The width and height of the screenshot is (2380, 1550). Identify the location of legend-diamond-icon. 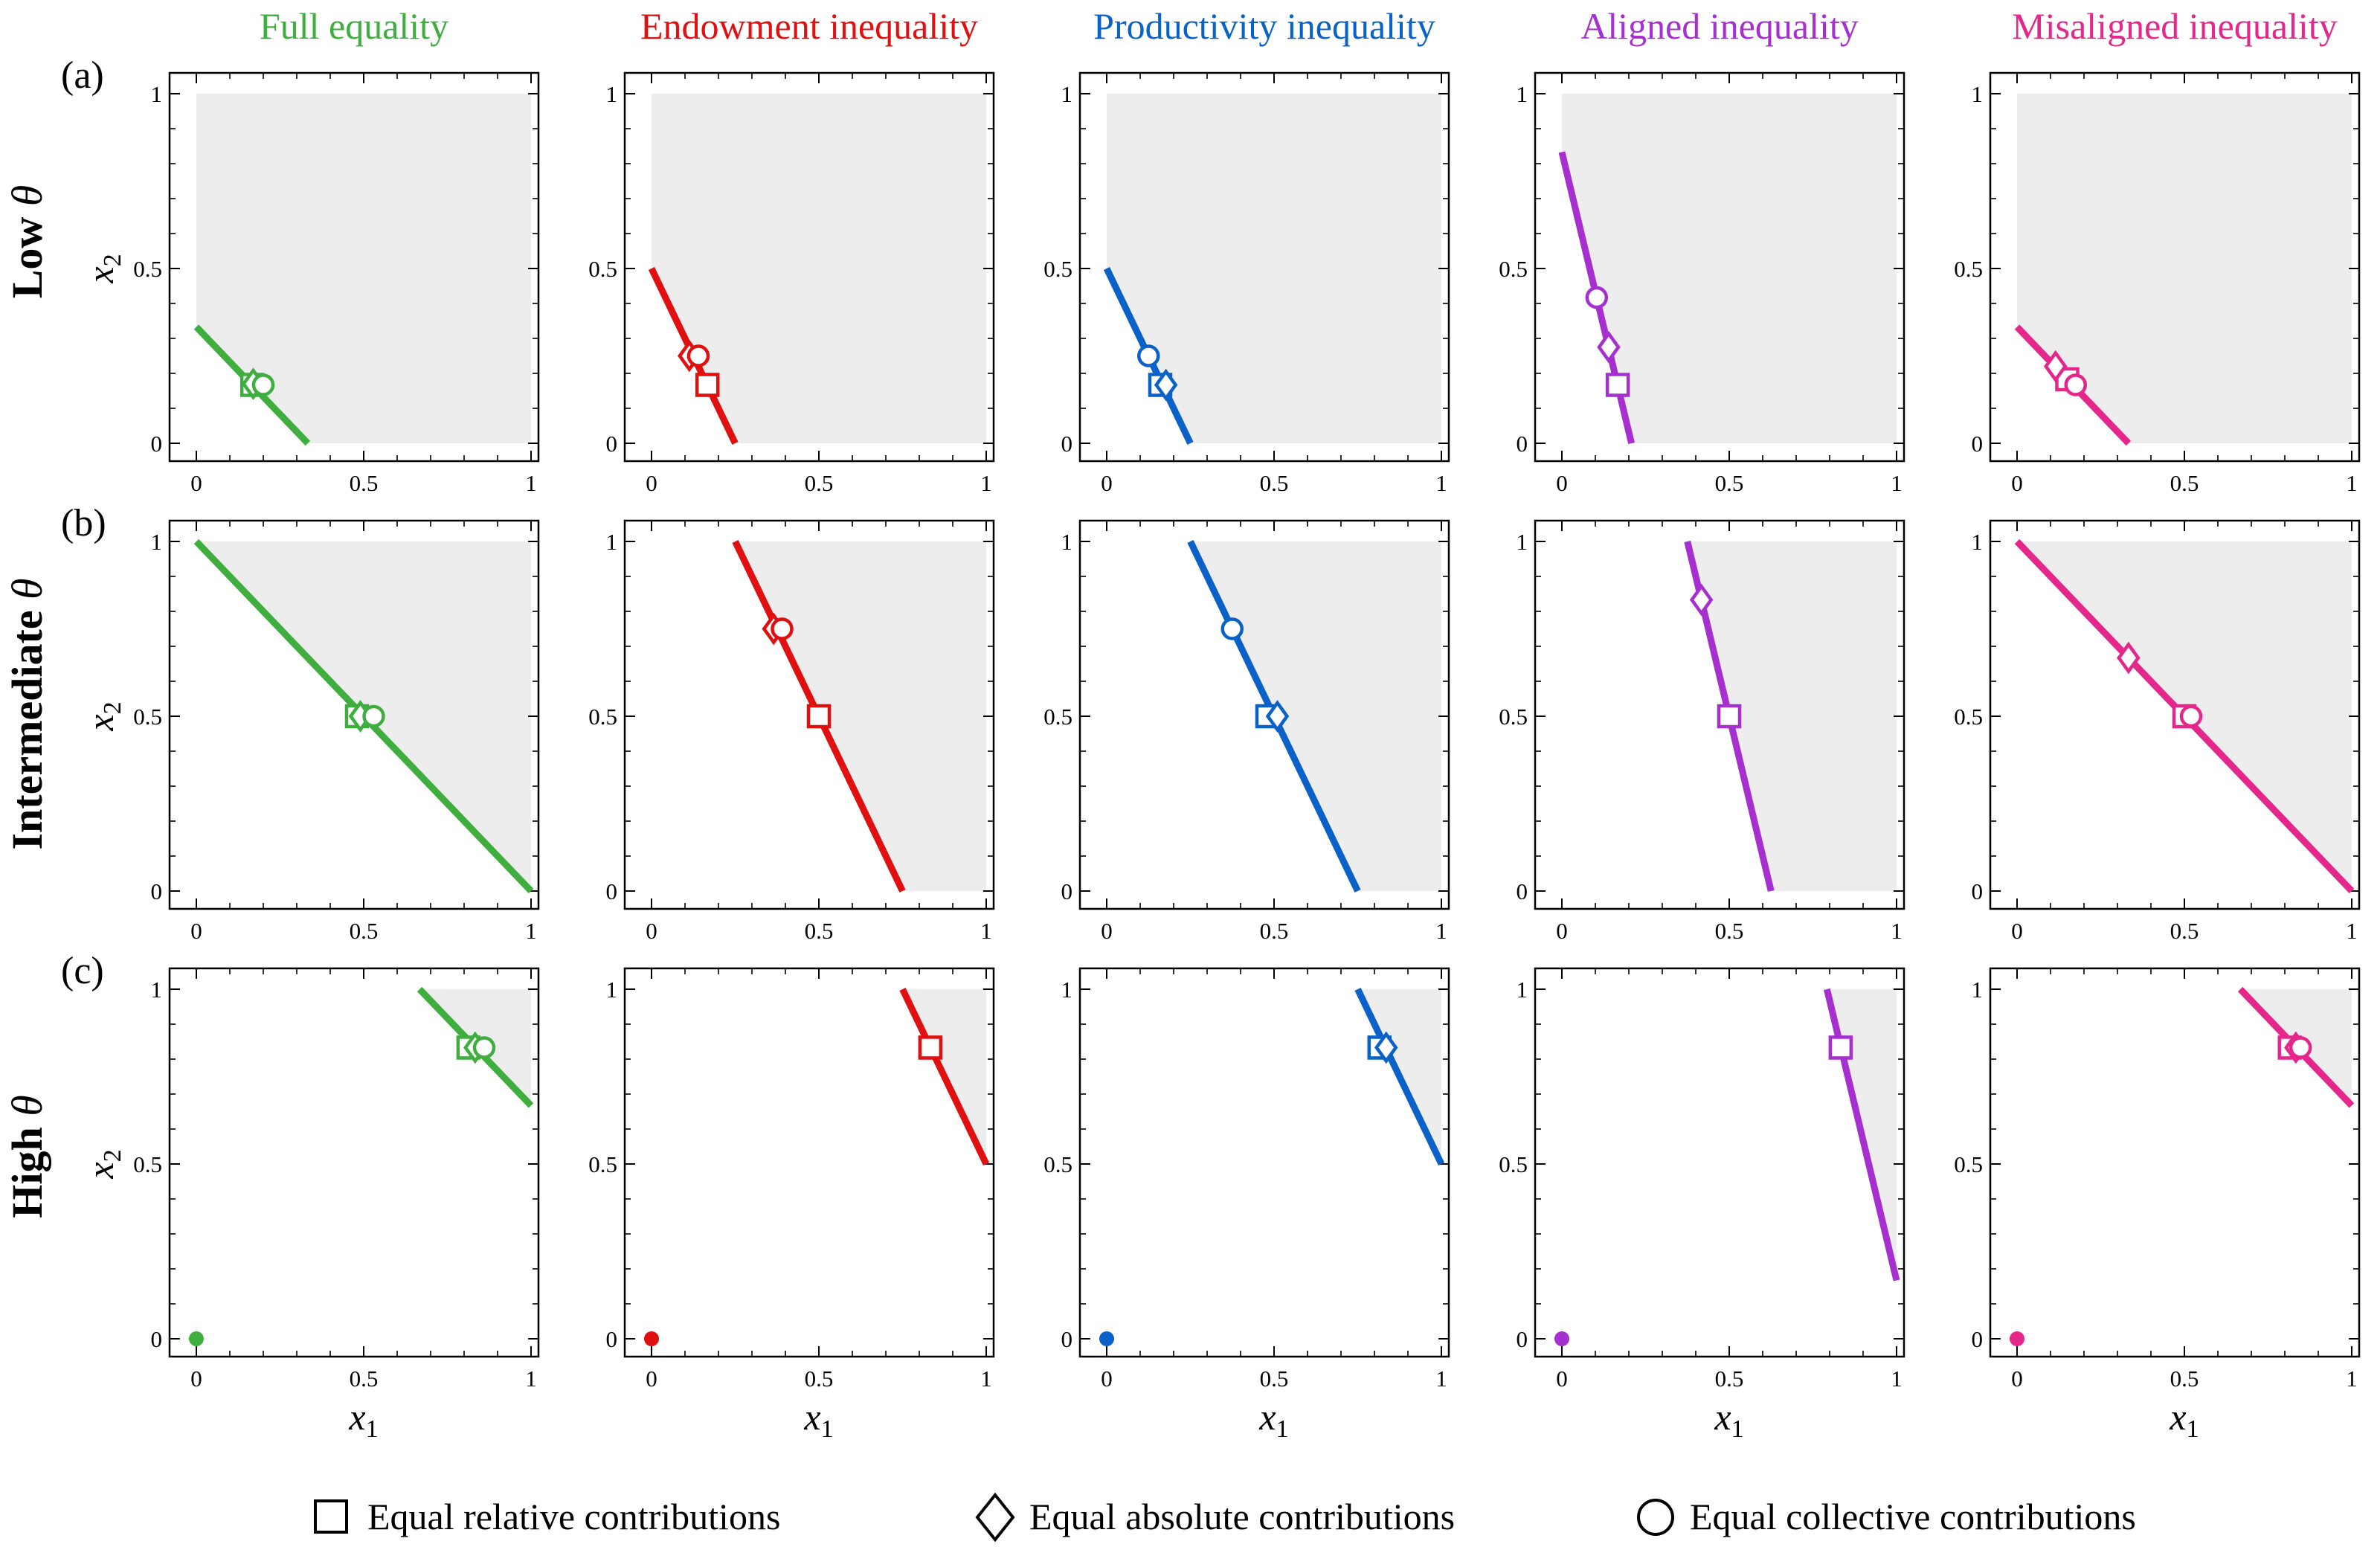
(995, 1517).